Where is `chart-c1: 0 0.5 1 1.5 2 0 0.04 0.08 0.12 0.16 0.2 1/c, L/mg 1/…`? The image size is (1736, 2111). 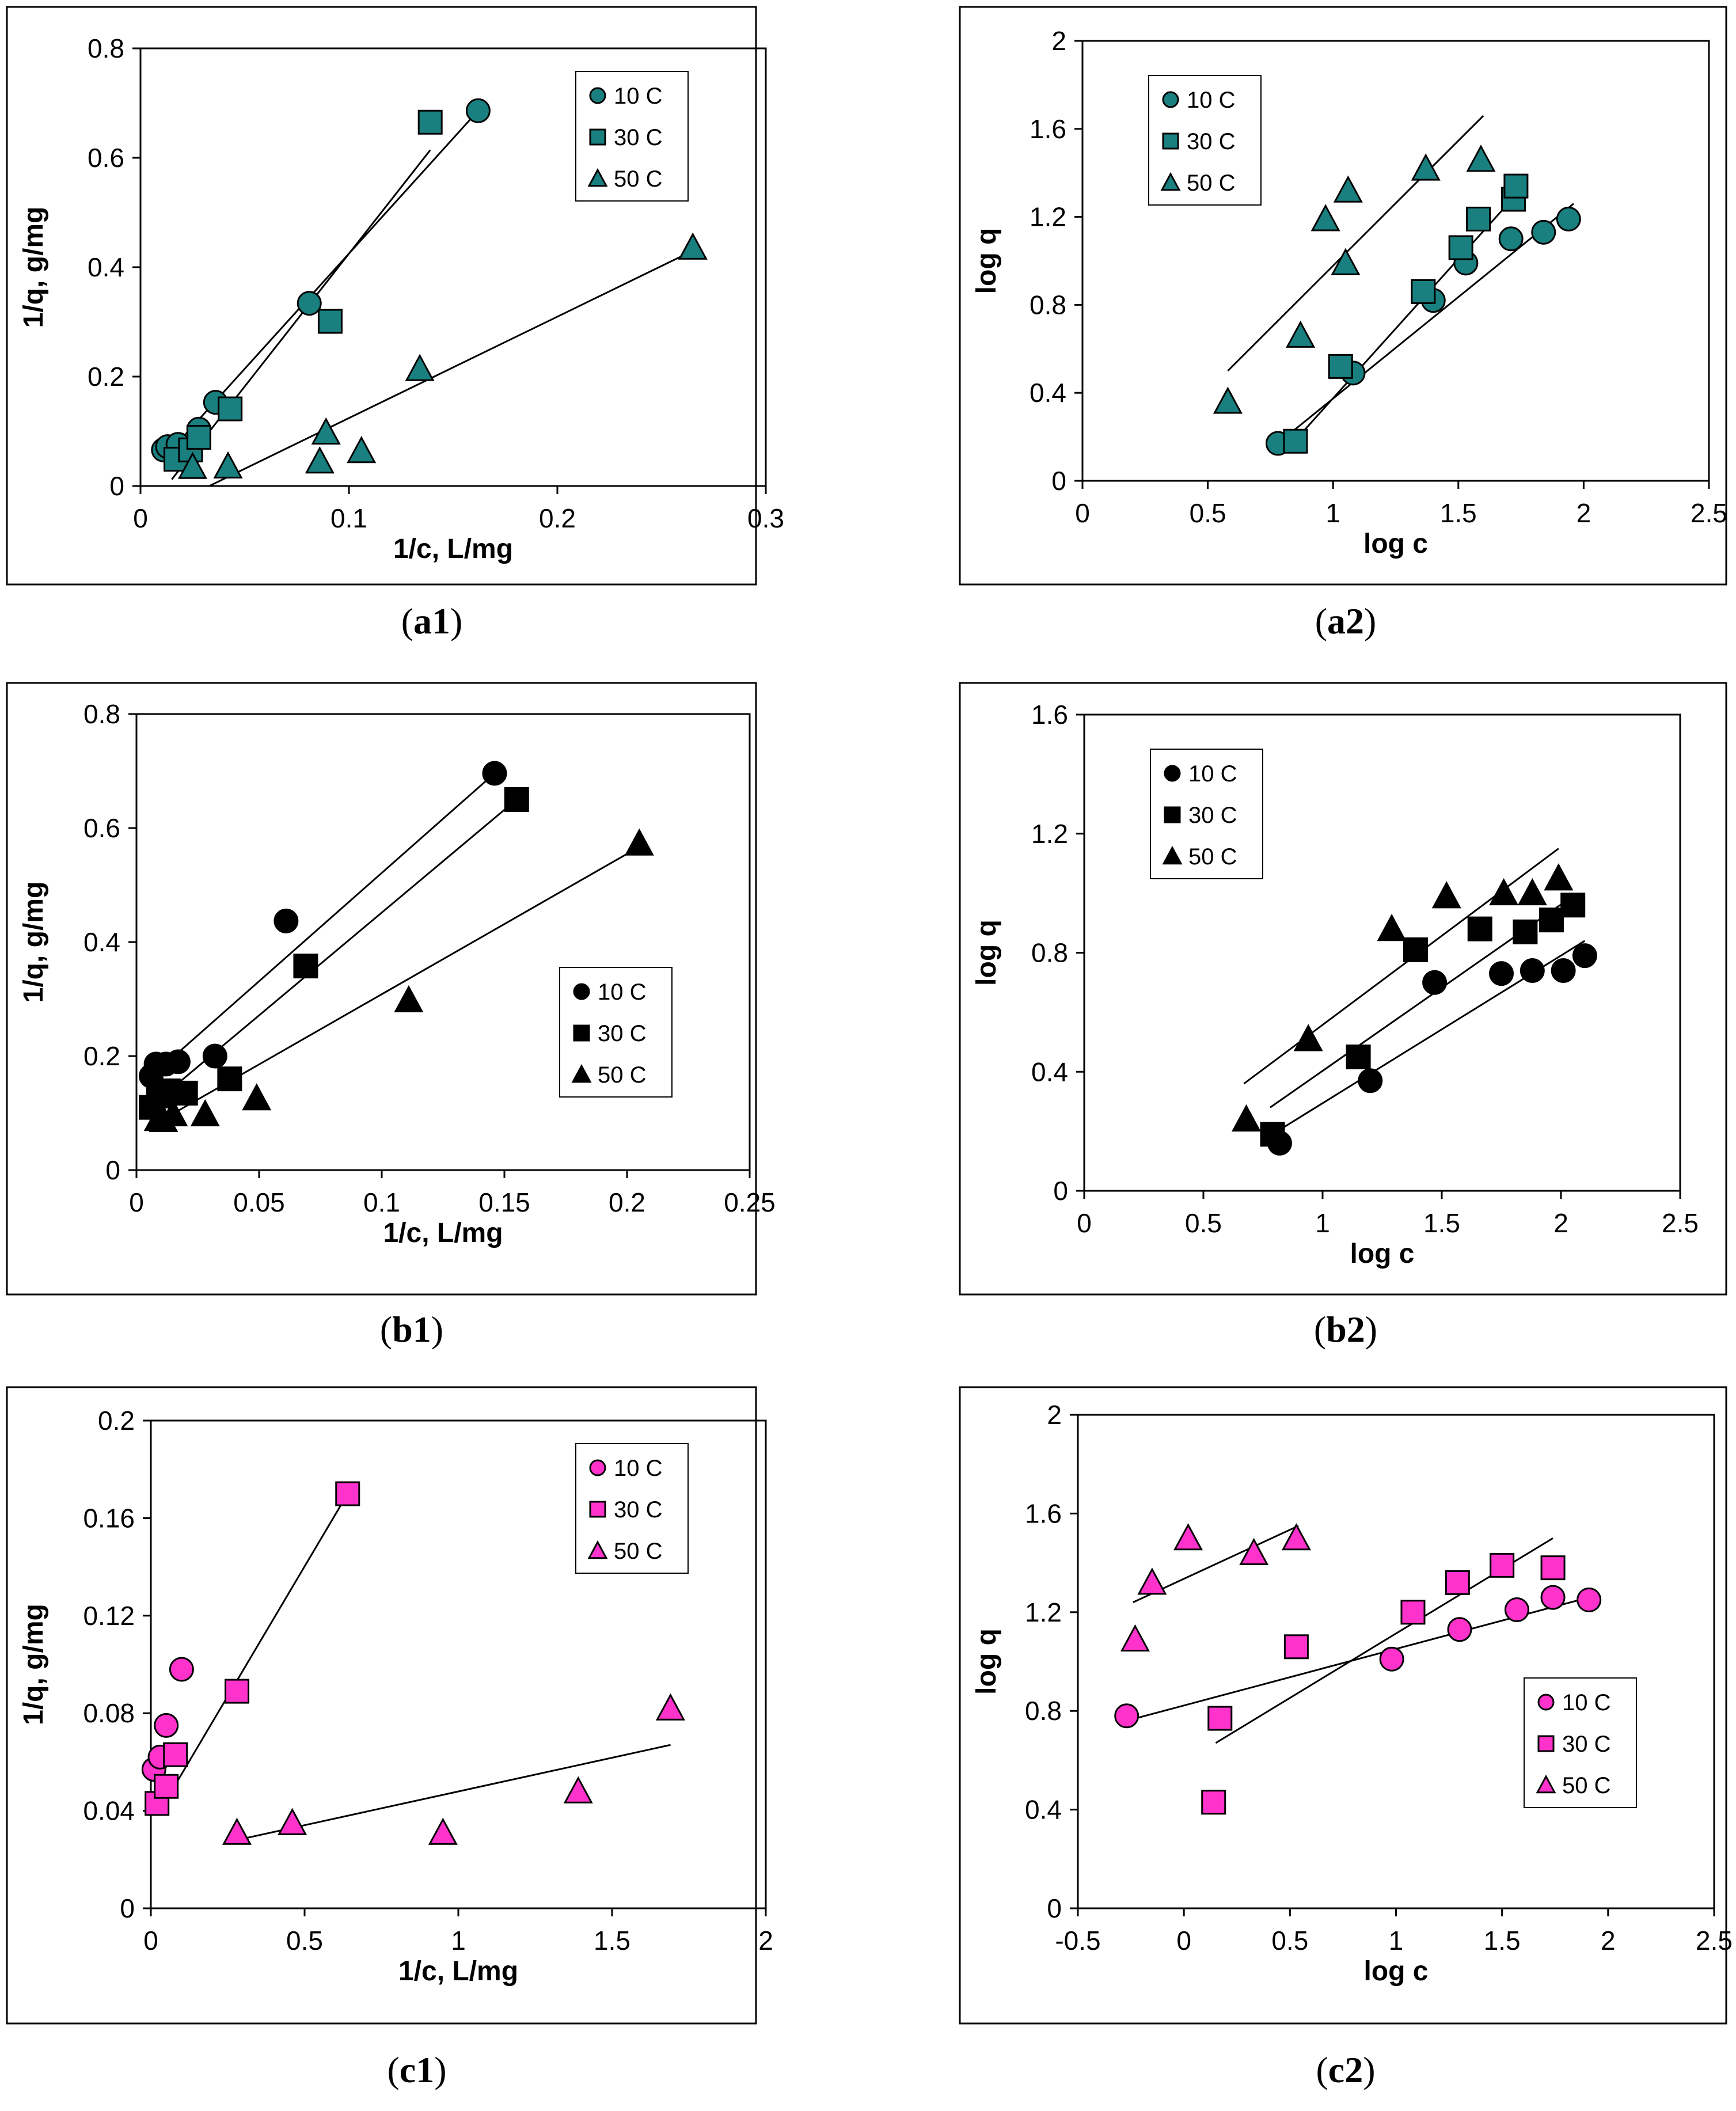 chart-c1: 0 0.5 1 1.5 2 0 0.04 0.08 0.12 0.16 0.2 1/c, L/mg 1/… is located at coordinates (389, 1738).